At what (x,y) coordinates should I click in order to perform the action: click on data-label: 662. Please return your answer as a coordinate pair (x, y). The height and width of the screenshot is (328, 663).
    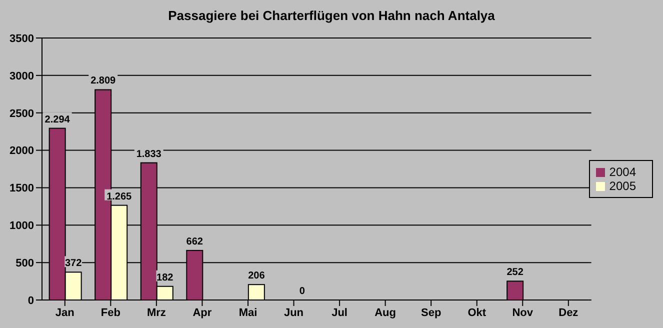
    Looking at the image, I should click on (195, 242).